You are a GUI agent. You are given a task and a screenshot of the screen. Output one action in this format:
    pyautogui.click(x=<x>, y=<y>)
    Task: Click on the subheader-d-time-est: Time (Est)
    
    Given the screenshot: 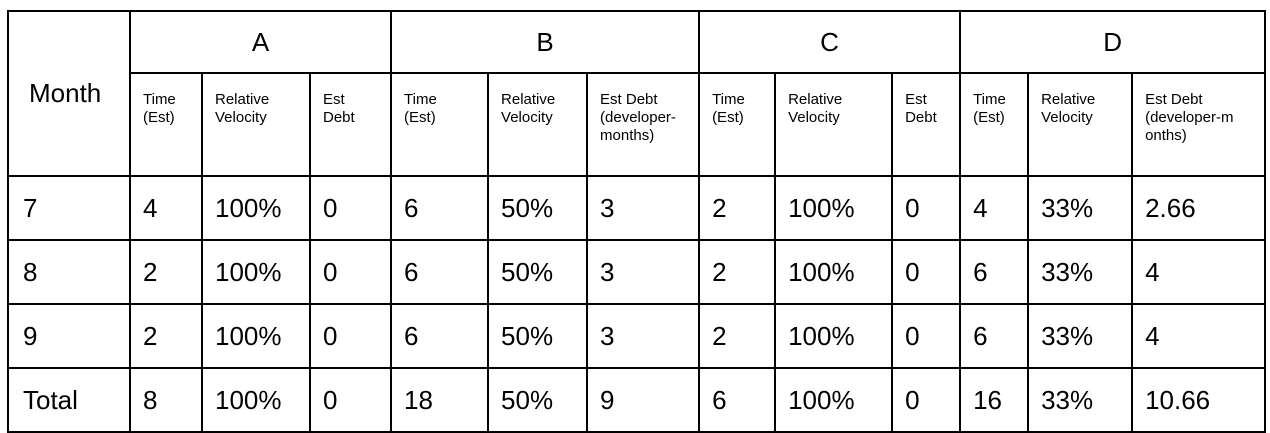 What is the action you would take?
    pyautogui.click(x=994, y=124)
    